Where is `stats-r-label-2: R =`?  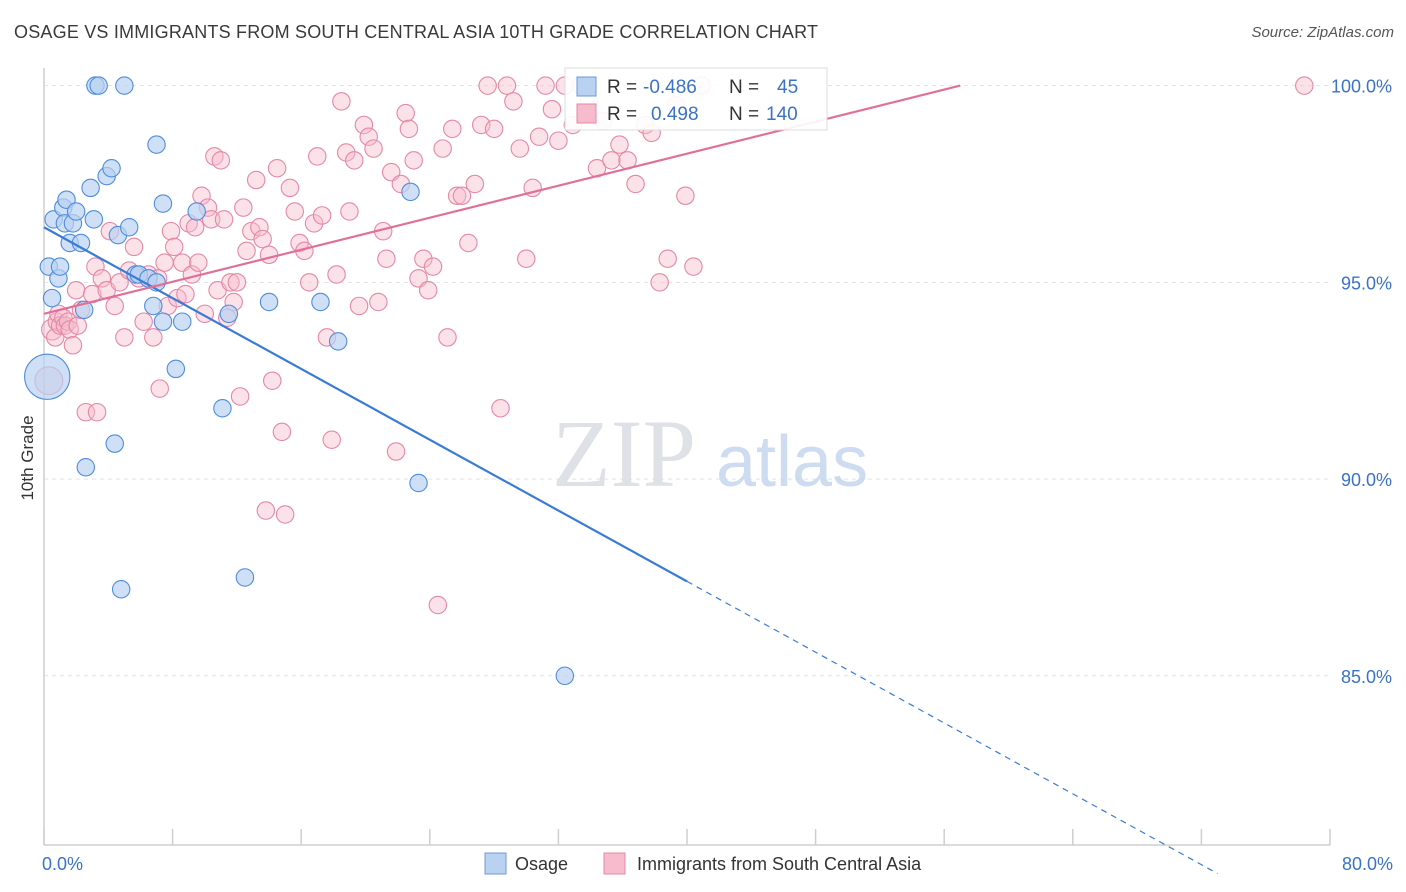 stats-r-label-2: R = is located at coordinates (622, 114).